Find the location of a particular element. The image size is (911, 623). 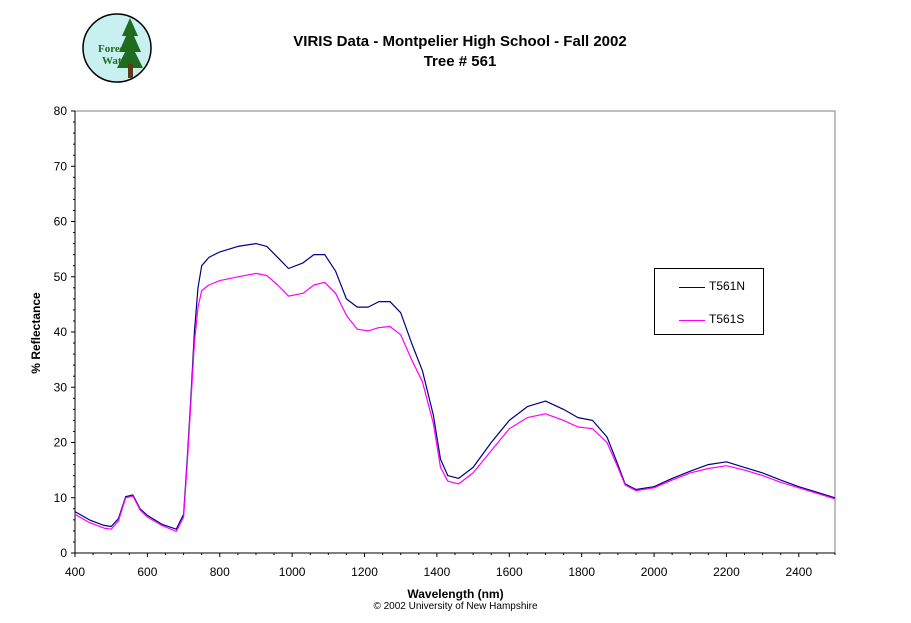

y-axis: 0 10 20 30 40 50 60 70 80 is located at coordinates (64, 332).